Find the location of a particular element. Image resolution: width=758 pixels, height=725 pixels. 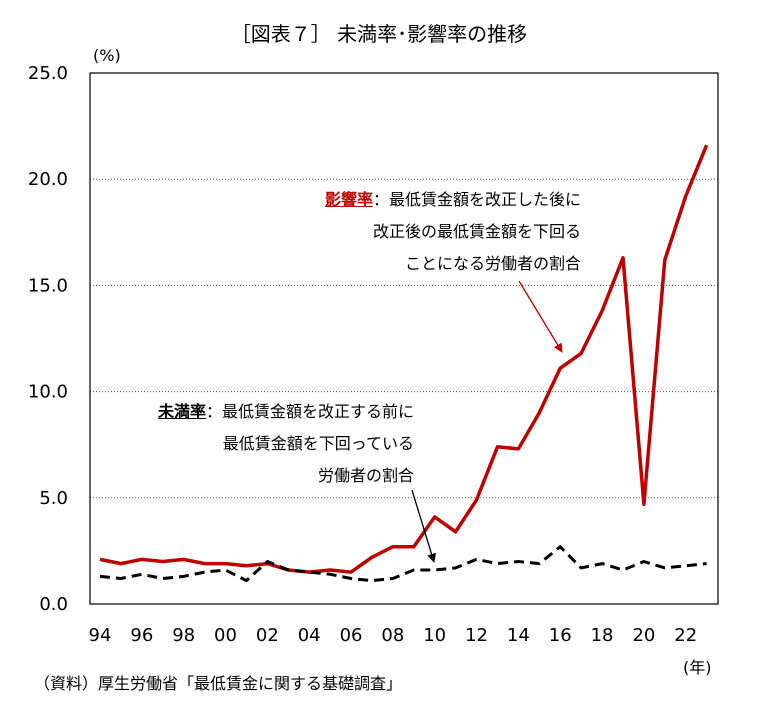

x-axis-unit: (年) is located at coordinates (697, 667).